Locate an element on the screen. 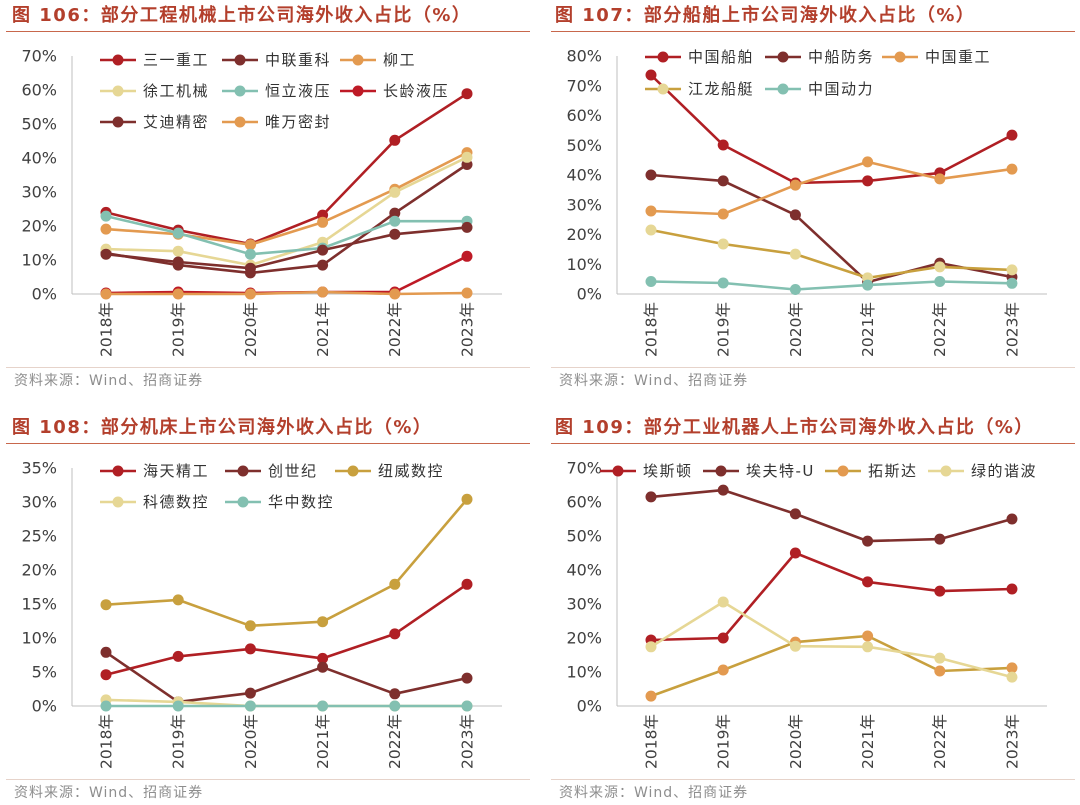 This screenshot has height=805, width=1080. series-1-line is located at coordinates (831, 228).